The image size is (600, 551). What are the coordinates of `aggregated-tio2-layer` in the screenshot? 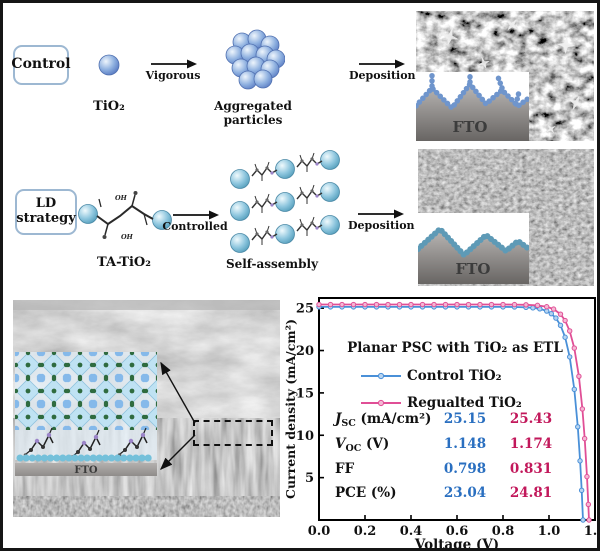 It's located at (472, 92).